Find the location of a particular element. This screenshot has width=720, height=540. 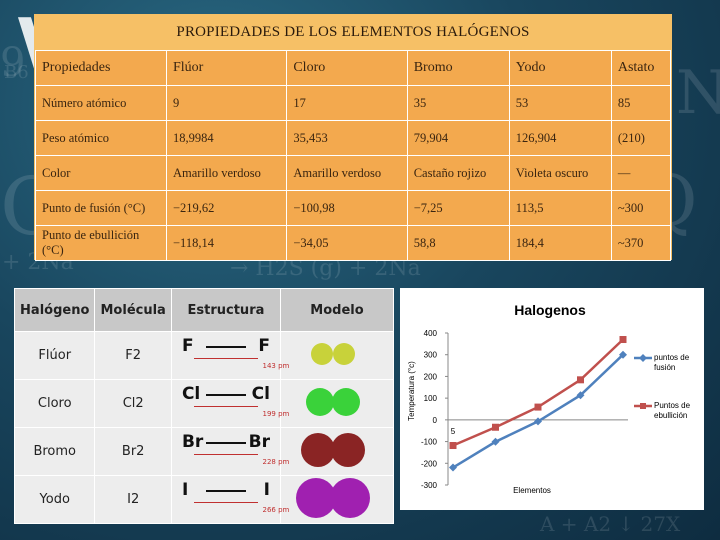

table-row: Flúor F2 F F 143 pm is located at coordinates (203, 355).